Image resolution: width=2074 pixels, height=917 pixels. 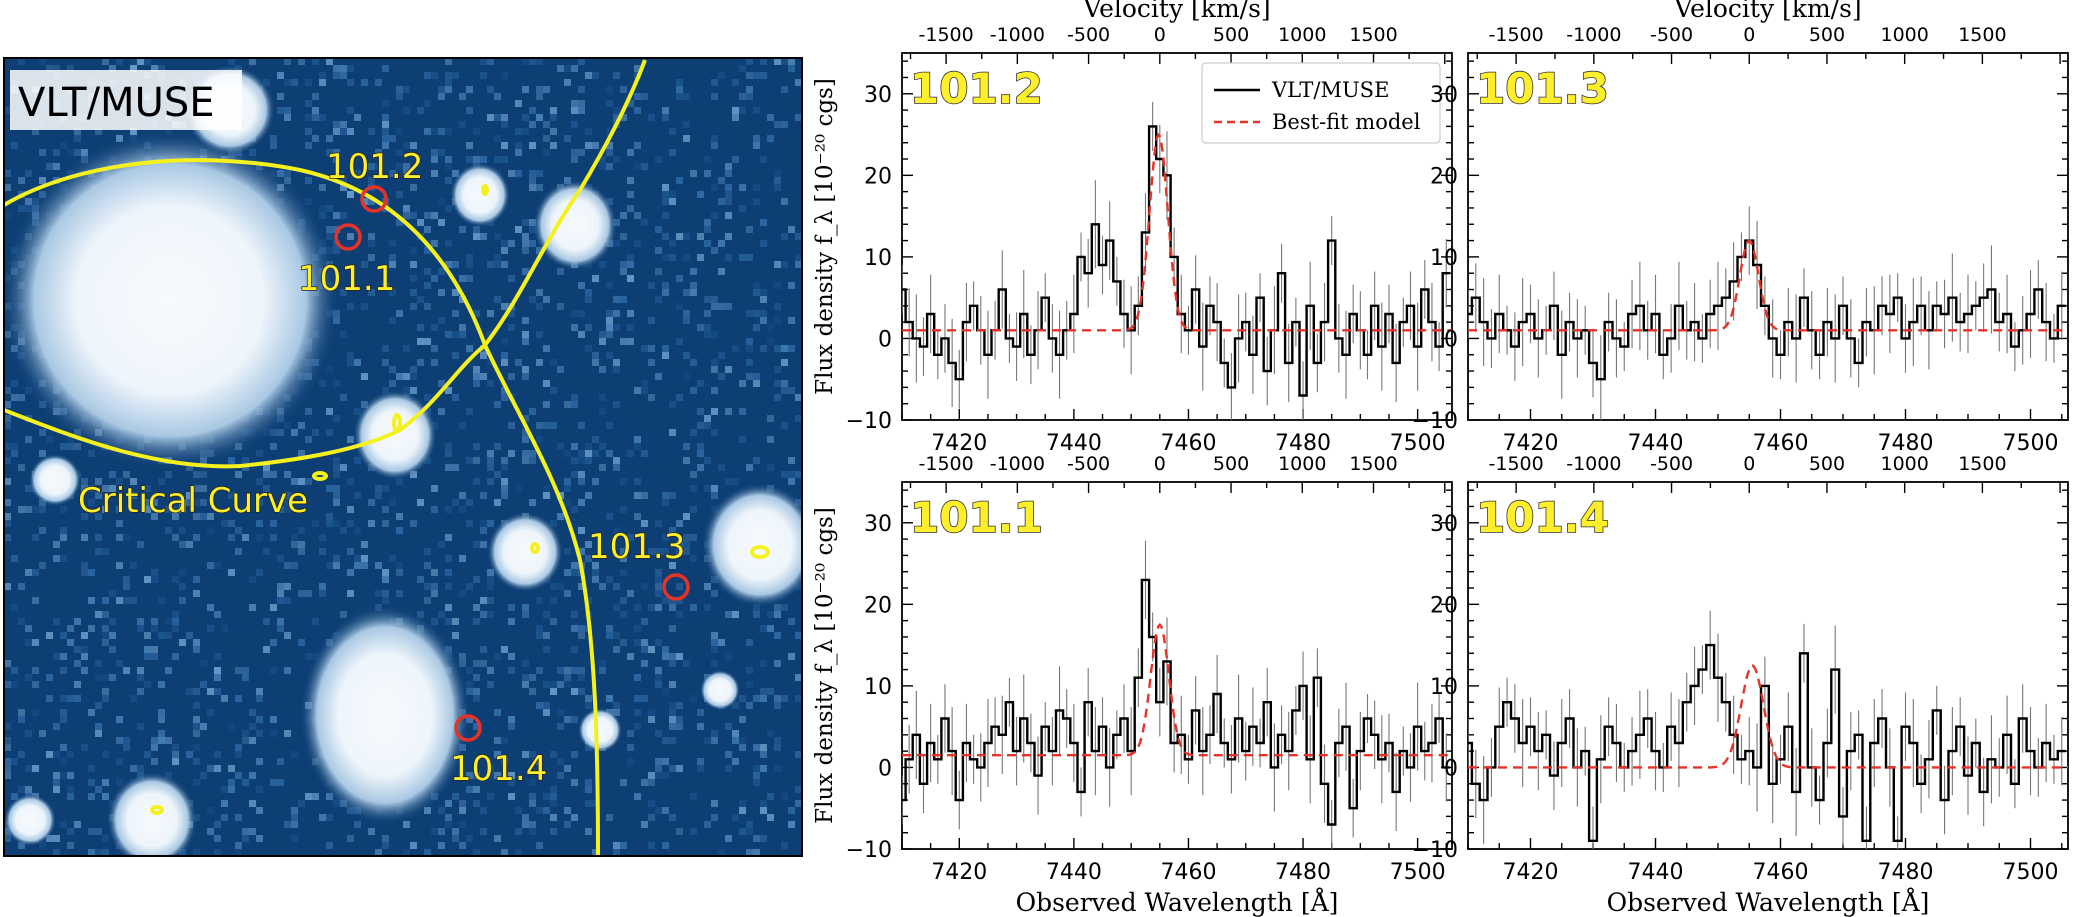 I want to click on velocity-tick-label: -1500, so click(x=1516, y=35).